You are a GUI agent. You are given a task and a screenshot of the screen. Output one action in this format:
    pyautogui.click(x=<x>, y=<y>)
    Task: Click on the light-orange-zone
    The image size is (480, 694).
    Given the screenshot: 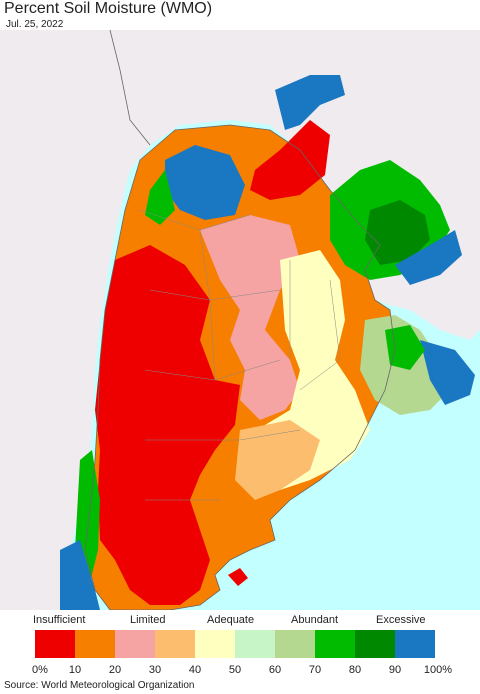 What is the action you would take?
    pyautogui.click(x=277, y=460)
    